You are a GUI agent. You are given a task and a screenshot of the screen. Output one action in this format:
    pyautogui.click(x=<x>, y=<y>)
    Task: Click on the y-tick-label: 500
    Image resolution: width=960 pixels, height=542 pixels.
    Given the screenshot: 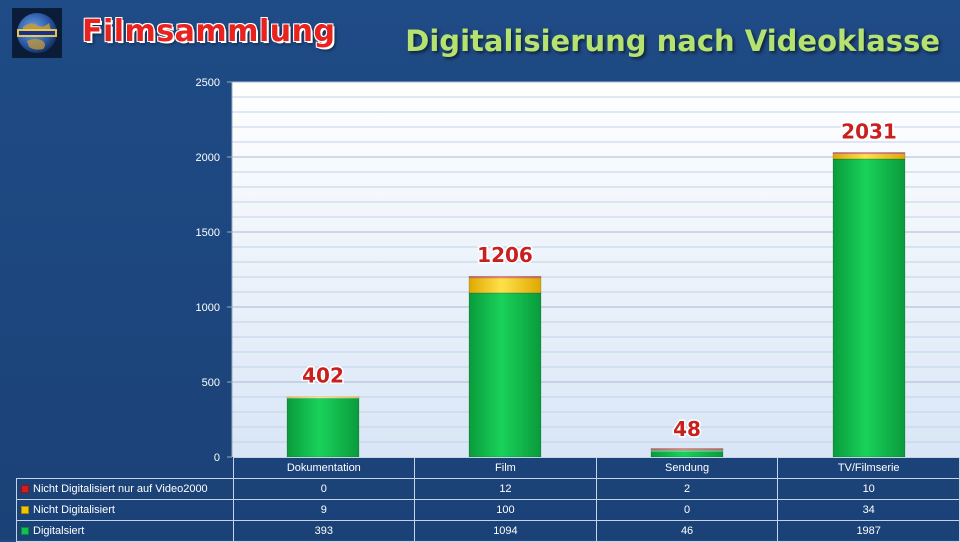 What is the action you would take?
    pyautogui.click(x=211, y=383)
    